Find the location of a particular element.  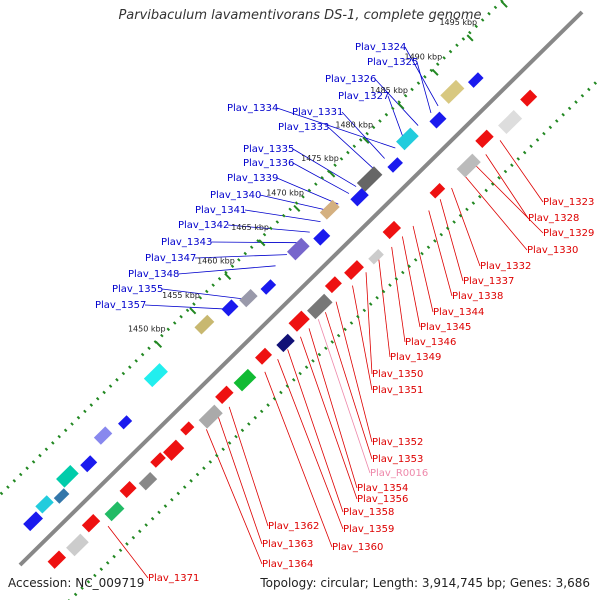

reverse-gene-label-plav_1356: Plav_1356 is located at coordinates (382, 499).